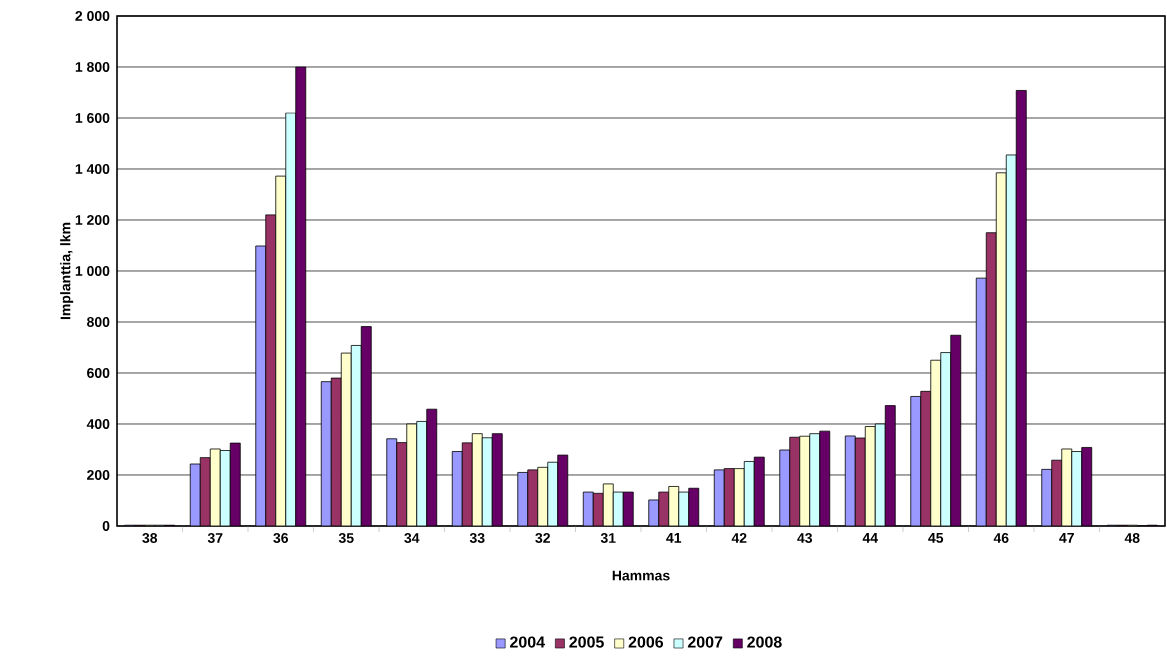  What do you see at coordinates (586, 642) in the screenshot?
I see `legend-label: 2005` at bounding box center [586, 642].